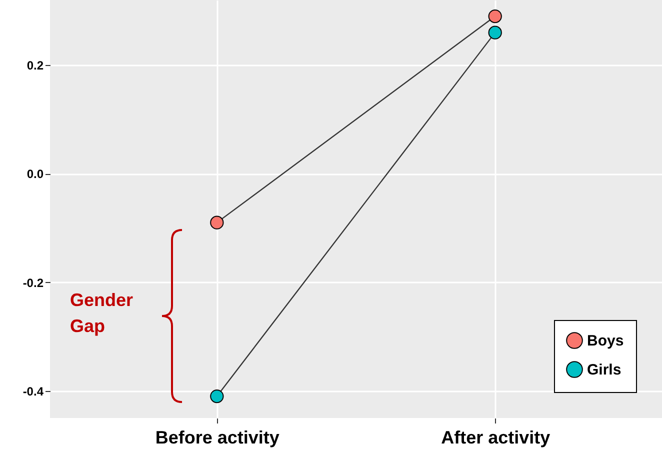  What do you see at coordinates (33, 391) in the screenshot?
I see `y-tick-label: -0.4` at bounding box center [33, 391].